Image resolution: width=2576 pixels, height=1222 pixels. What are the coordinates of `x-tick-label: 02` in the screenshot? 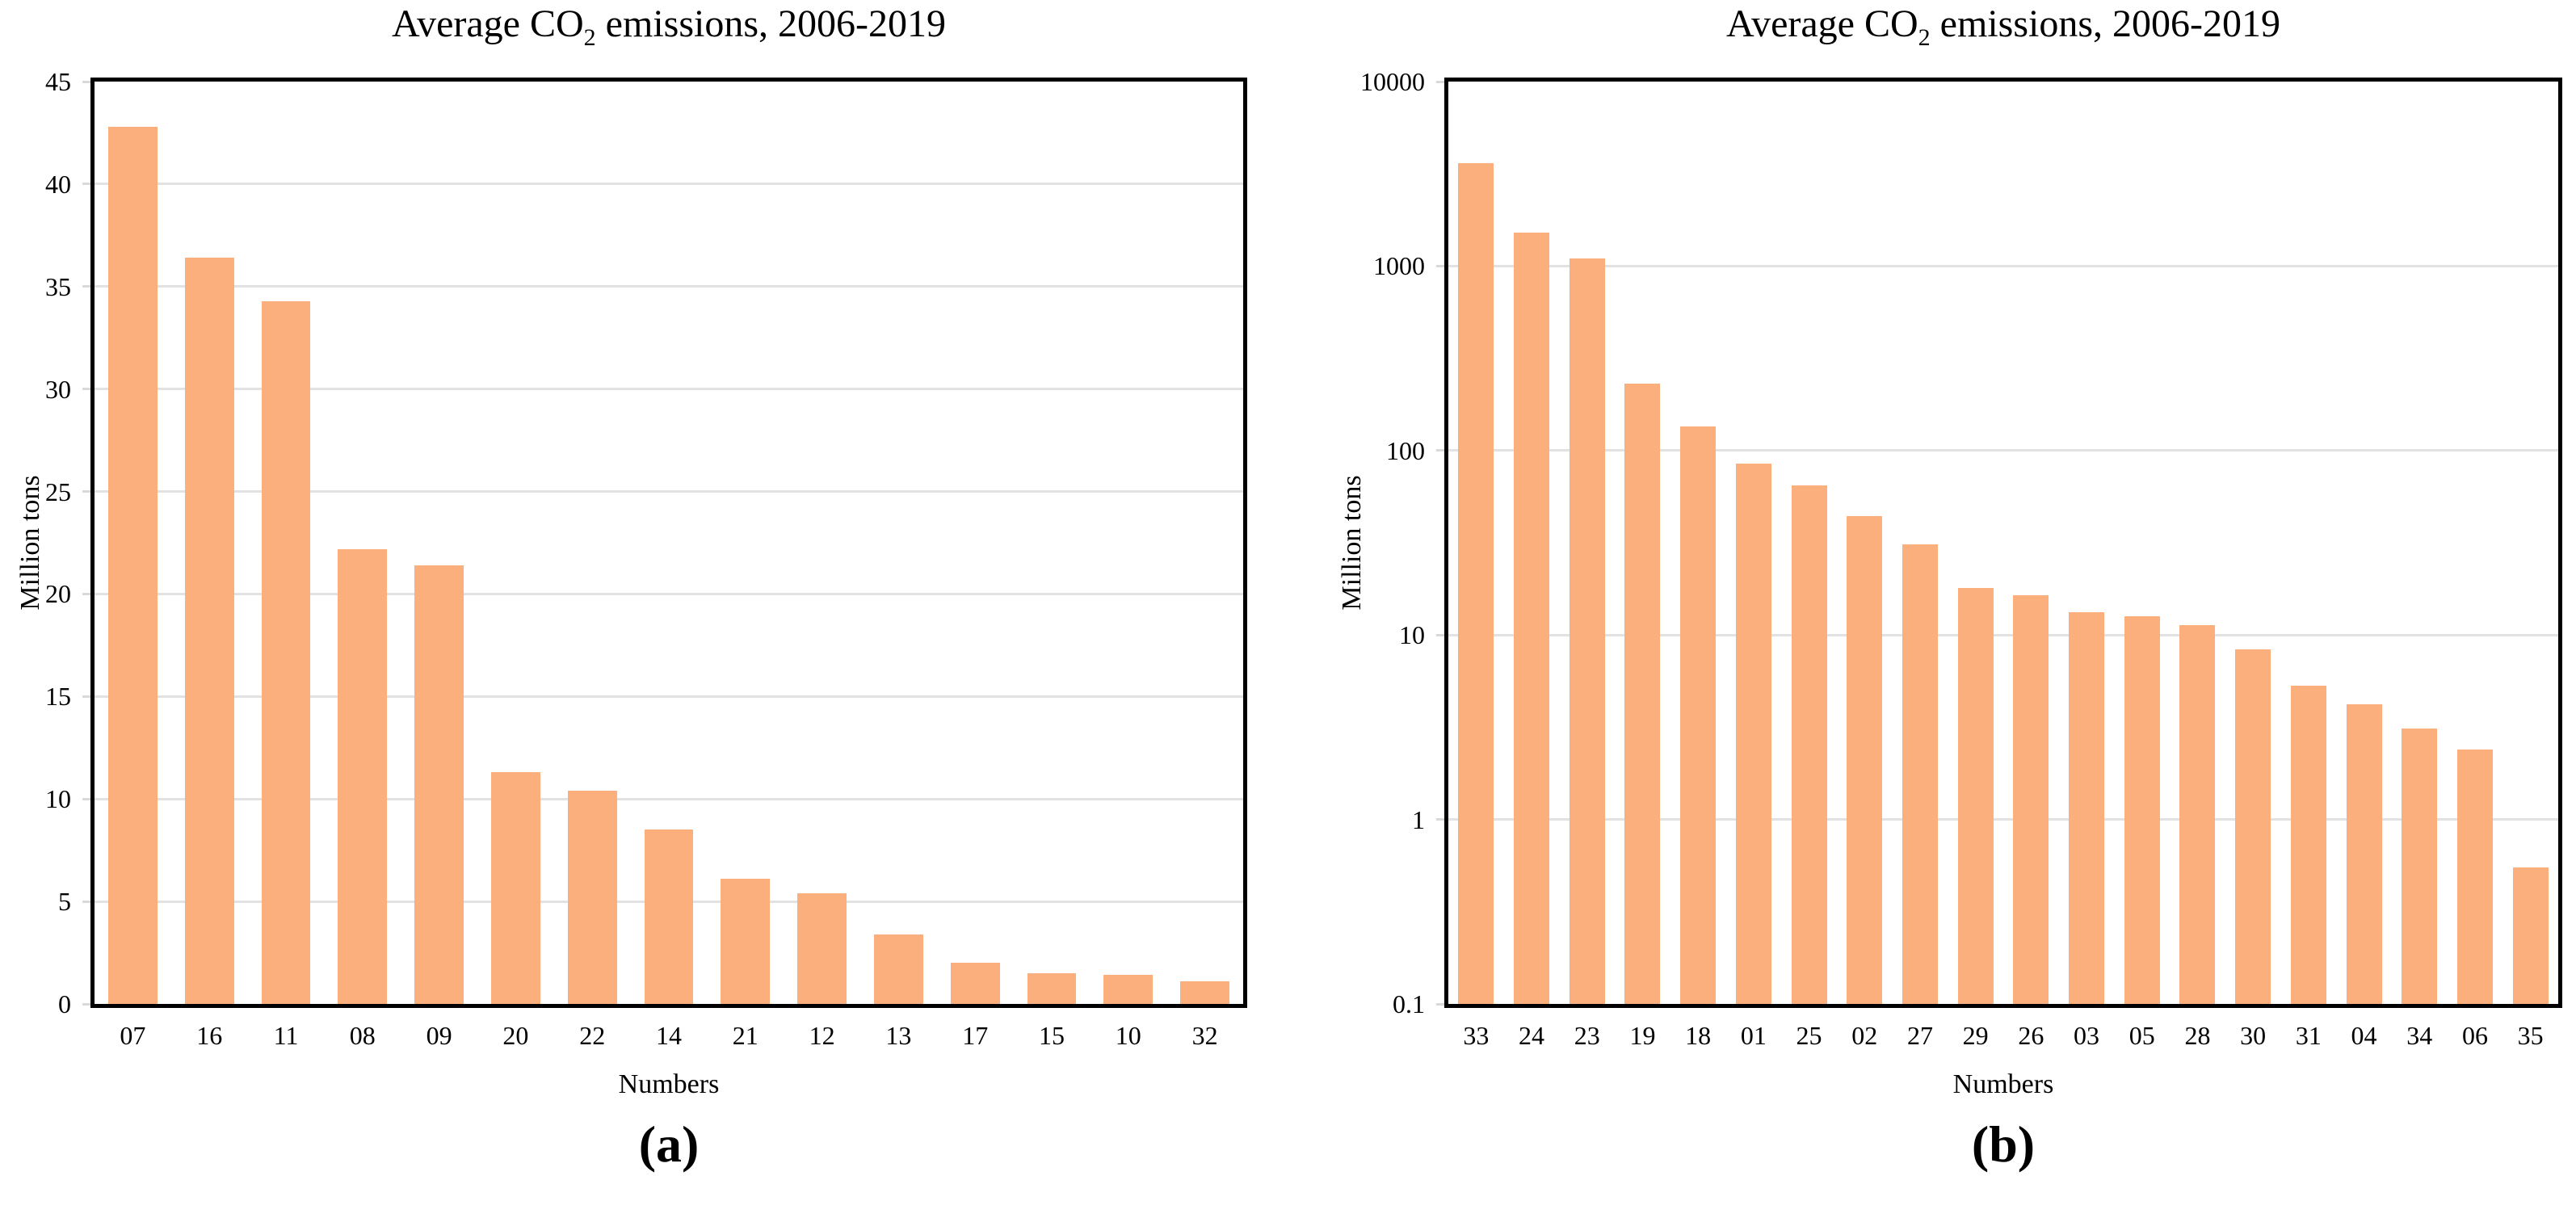 It's located at (1864, 1035).